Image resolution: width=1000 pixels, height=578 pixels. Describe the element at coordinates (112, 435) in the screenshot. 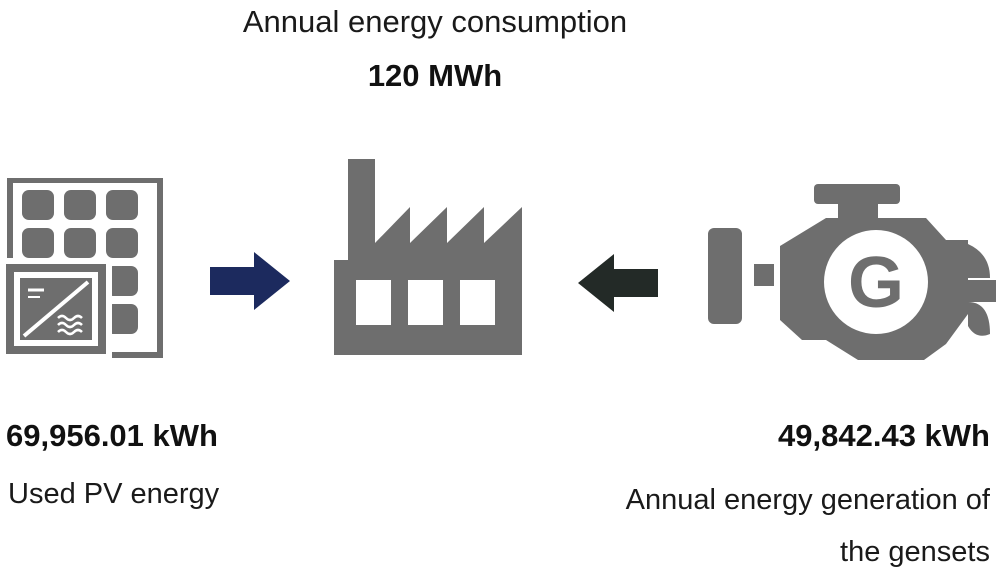

I see `pv-energy-value: 69,956.01 kWh` at that location.